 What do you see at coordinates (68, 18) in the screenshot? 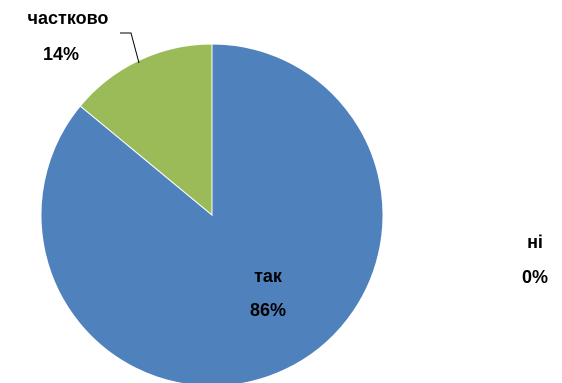
I see `data-label-chastkovo-category: частково` at bounding box center [68, 18].